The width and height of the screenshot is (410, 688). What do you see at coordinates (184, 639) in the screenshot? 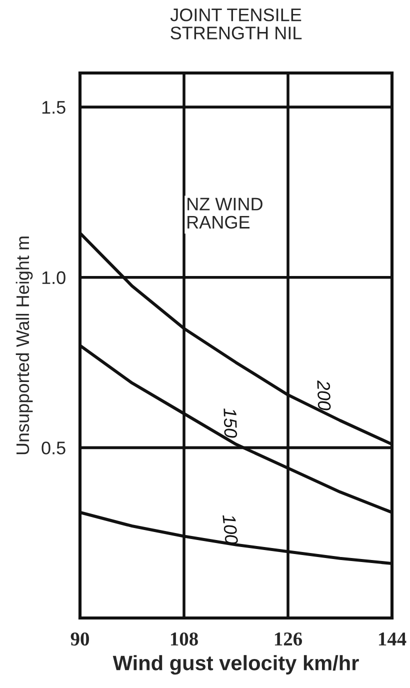
I see `x-tick-label: 108` at bounding box center [184, 639].